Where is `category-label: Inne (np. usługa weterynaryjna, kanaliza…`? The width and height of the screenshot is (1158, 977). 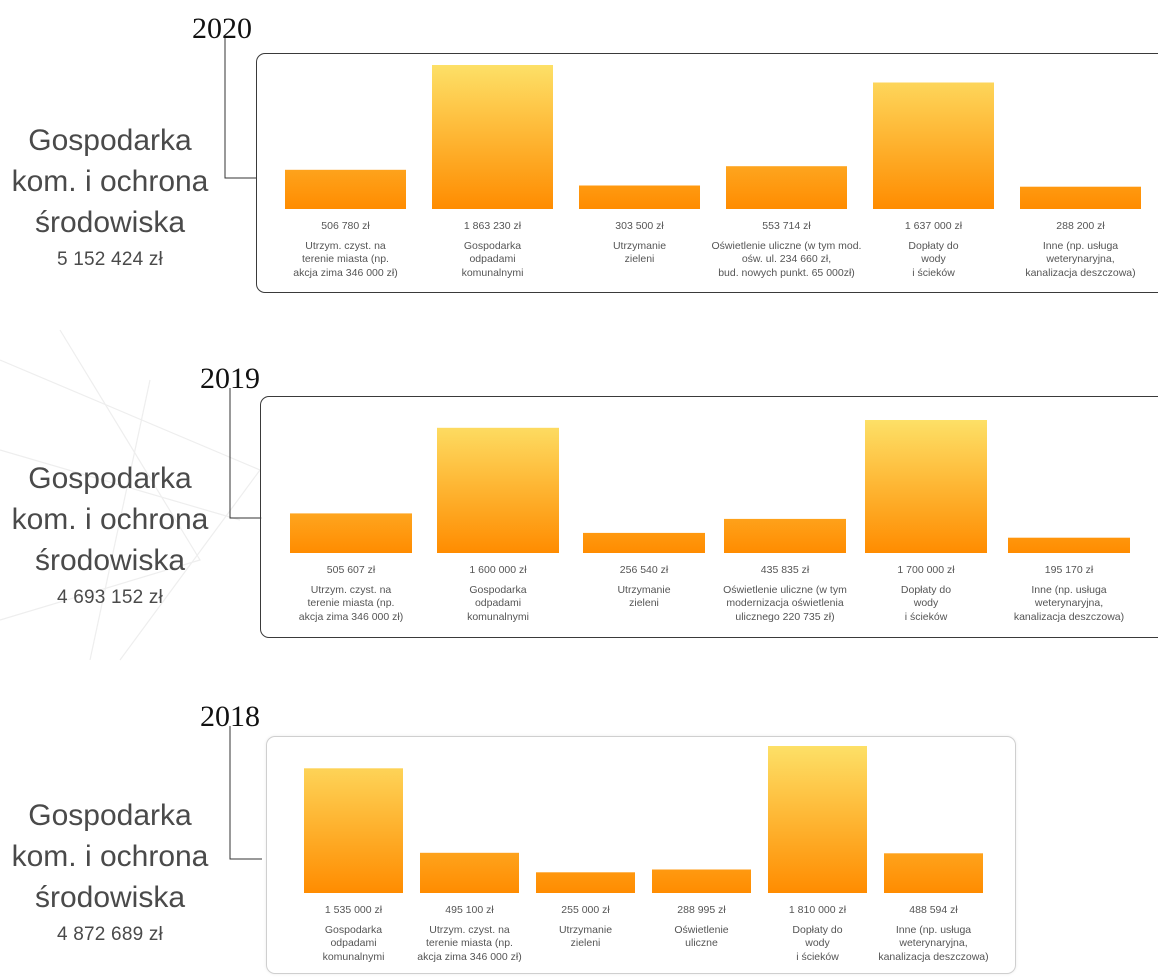
category-label: Inne (np. usługa weterynaryjna, kanaliza… is located at coordinates (934, 944).